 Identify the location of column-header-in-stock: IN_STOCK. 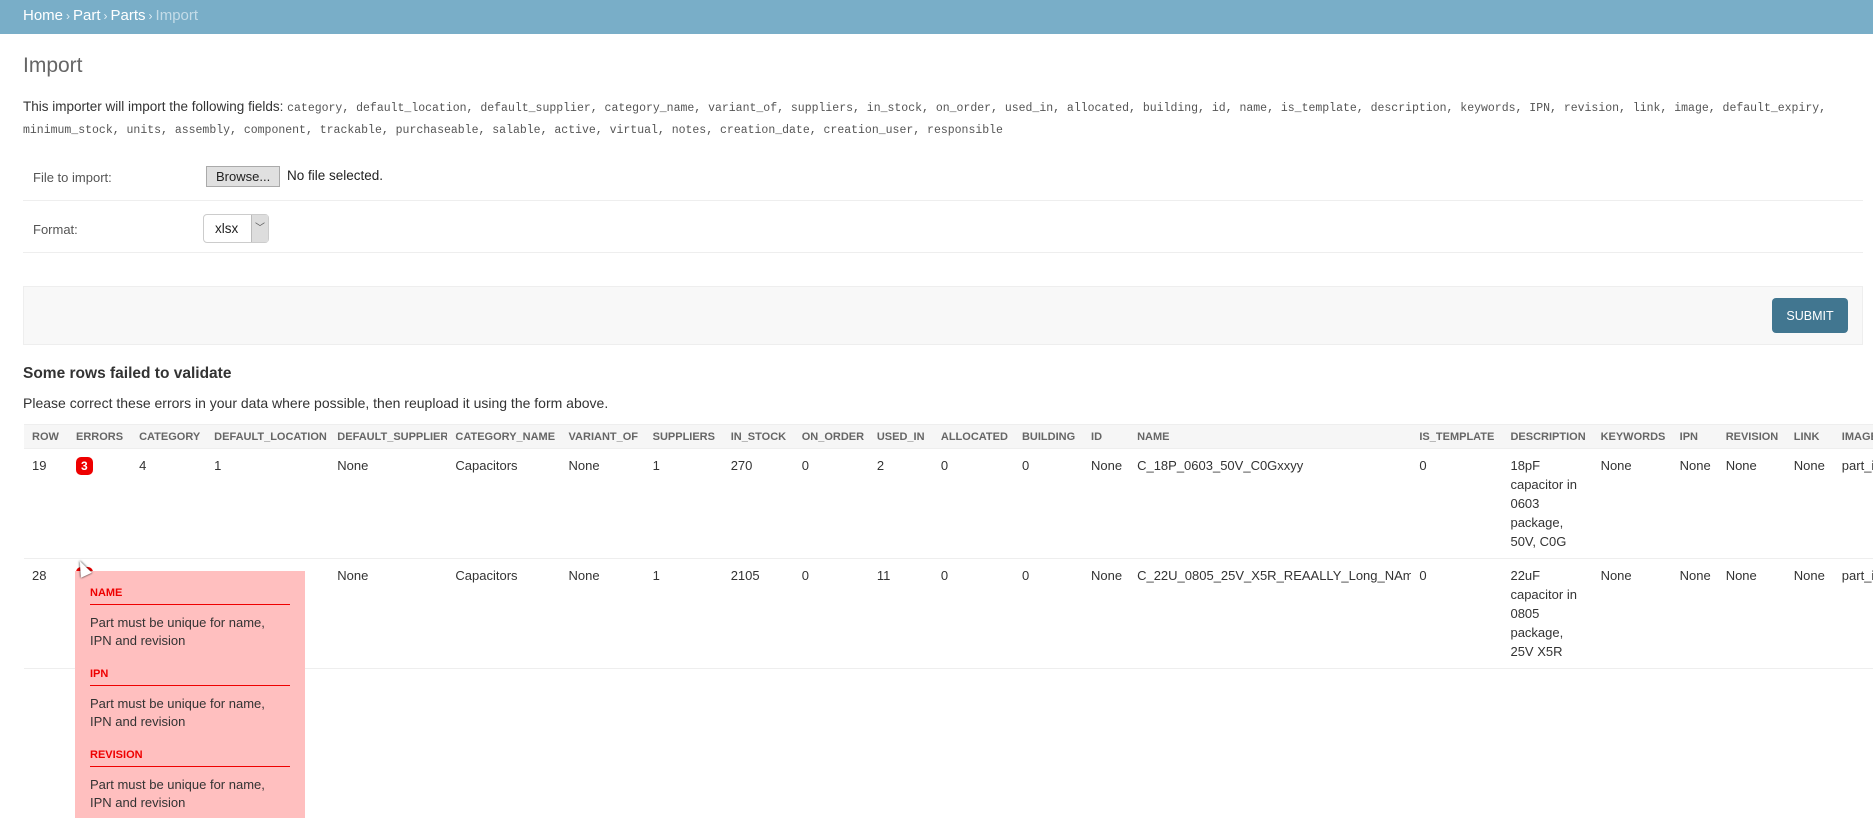
(758, 436).